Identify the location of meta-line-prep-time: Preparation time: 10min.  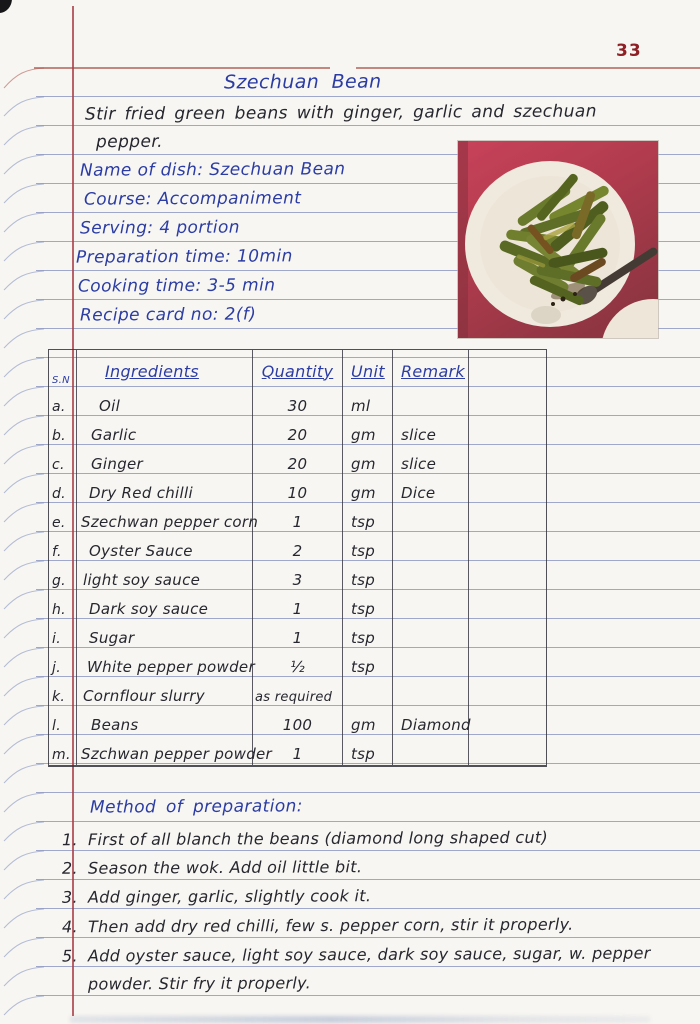
(184, 257).